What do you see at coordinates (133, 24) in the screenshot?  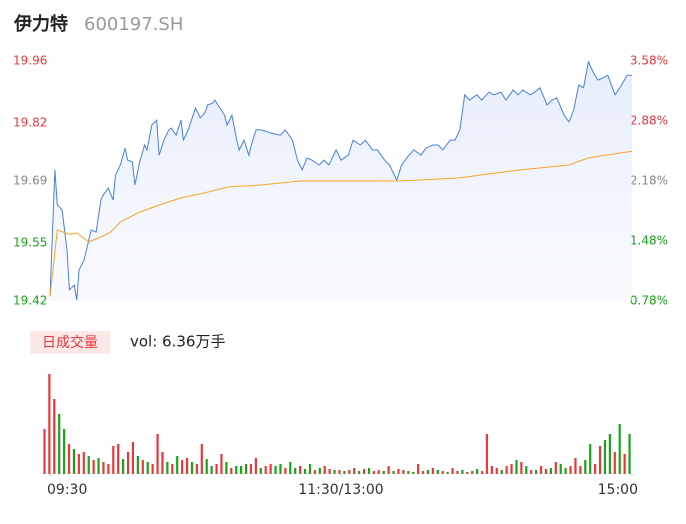 I see `stock-code: 600197.SH` at bounding box center [133, 24].